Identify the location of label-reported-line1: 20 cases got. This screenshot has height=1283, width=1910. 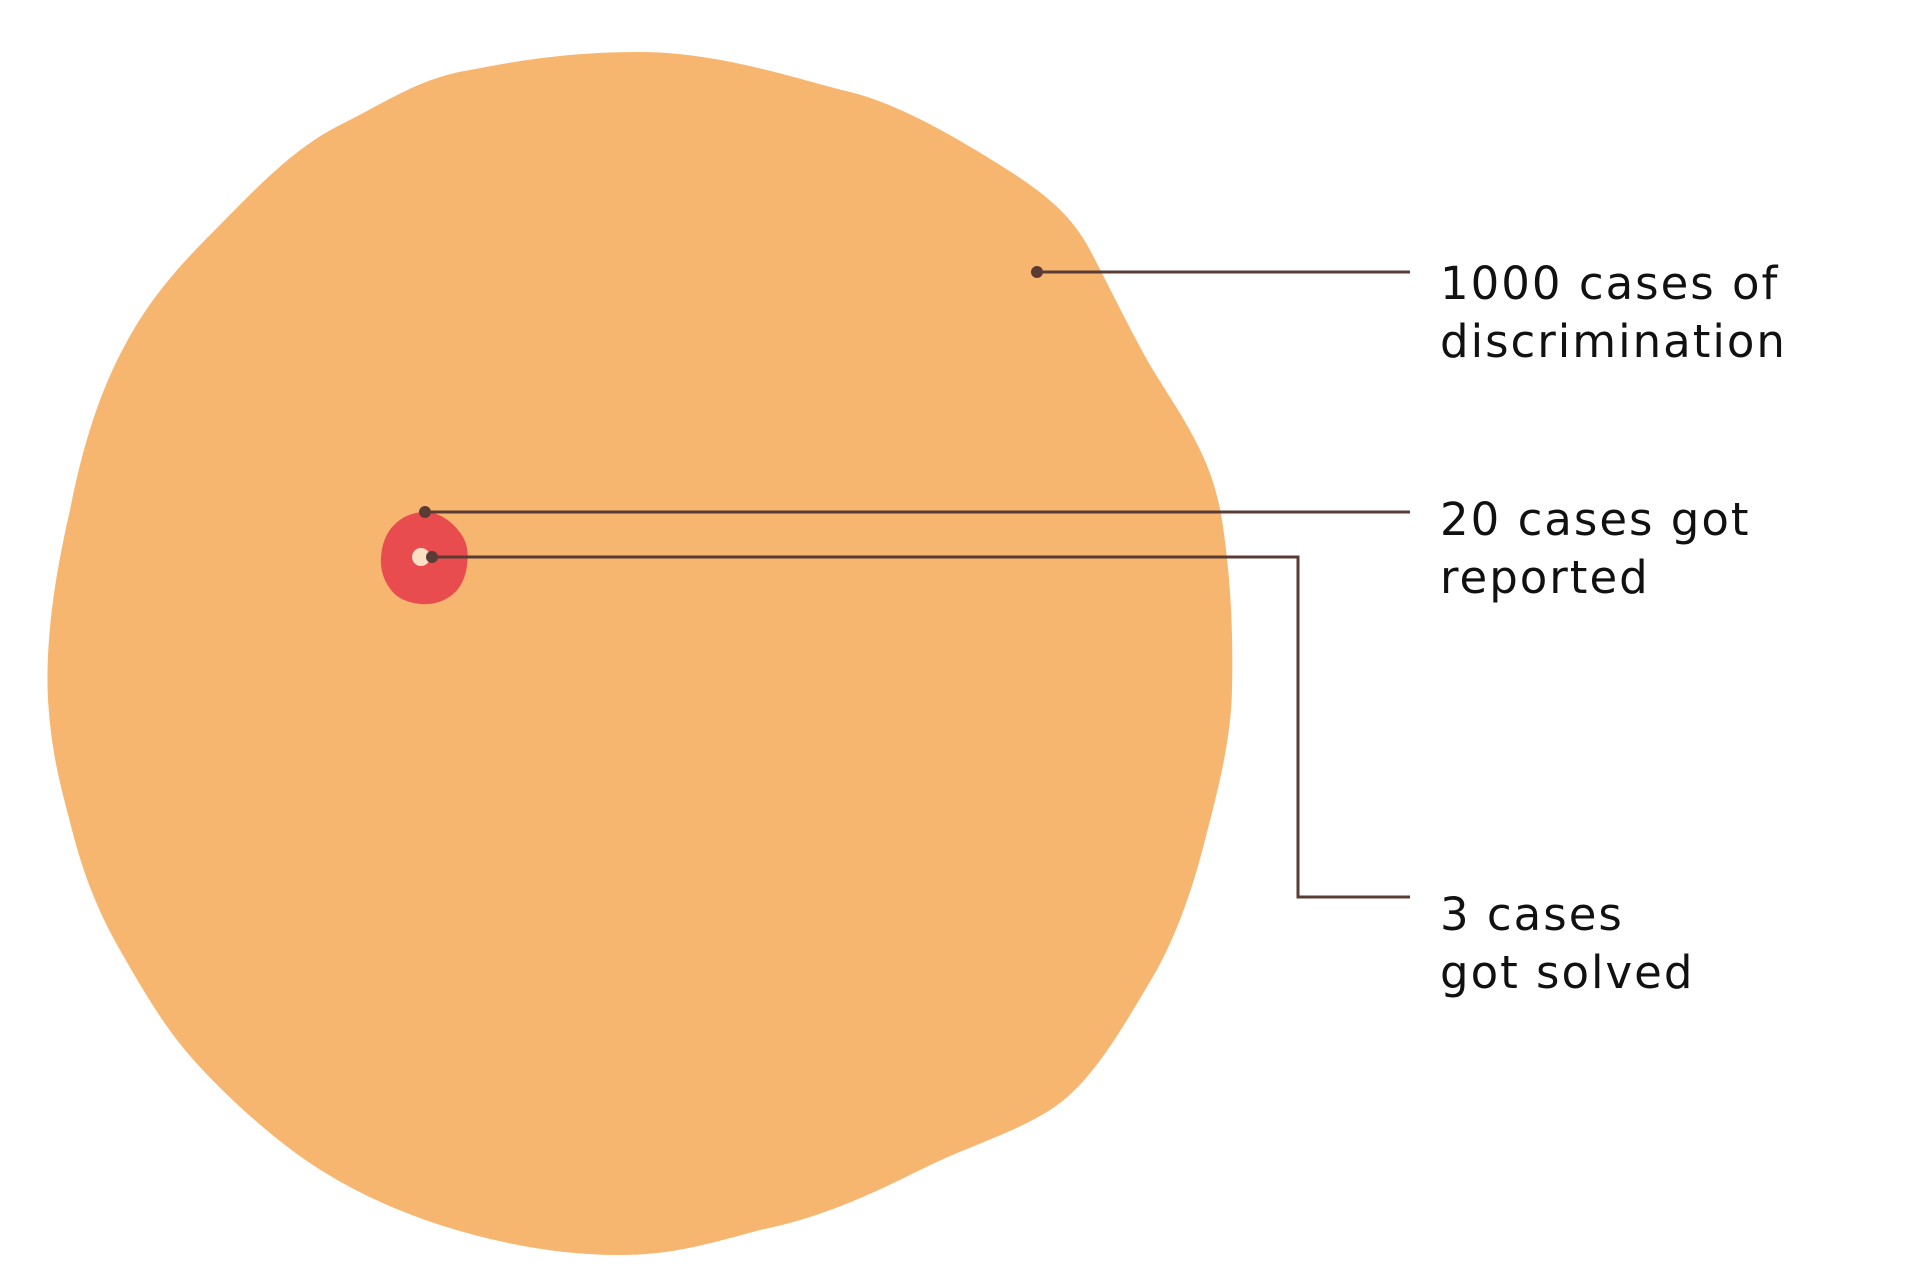
(1595, 519).